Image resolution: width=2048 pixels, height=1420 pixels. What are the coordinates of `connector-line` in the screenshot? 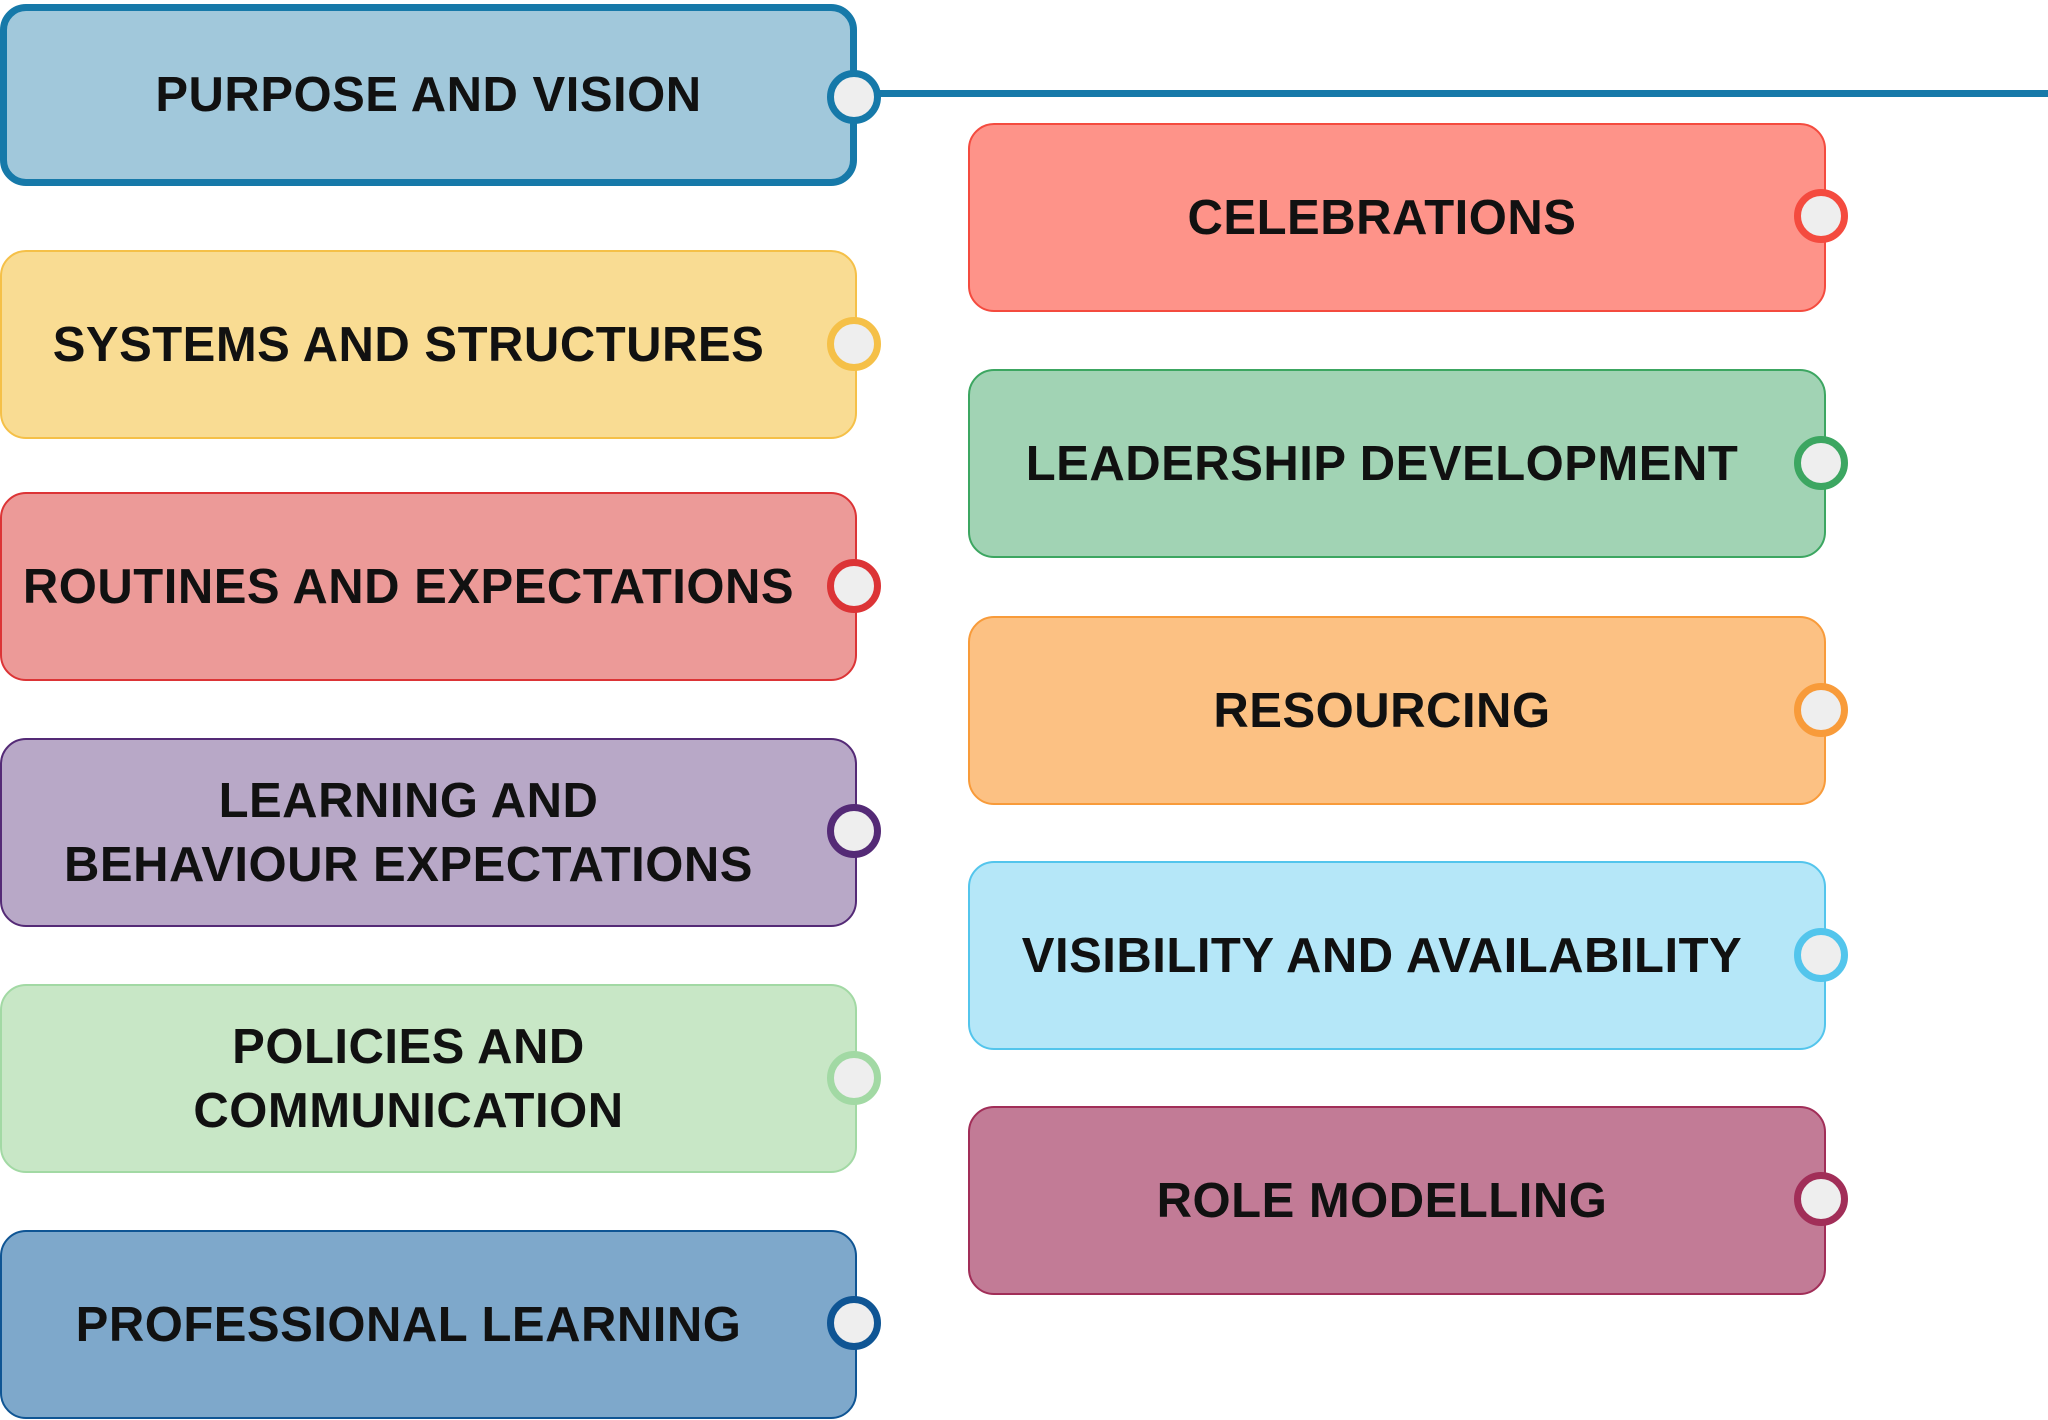 It's located at (1459, 93).